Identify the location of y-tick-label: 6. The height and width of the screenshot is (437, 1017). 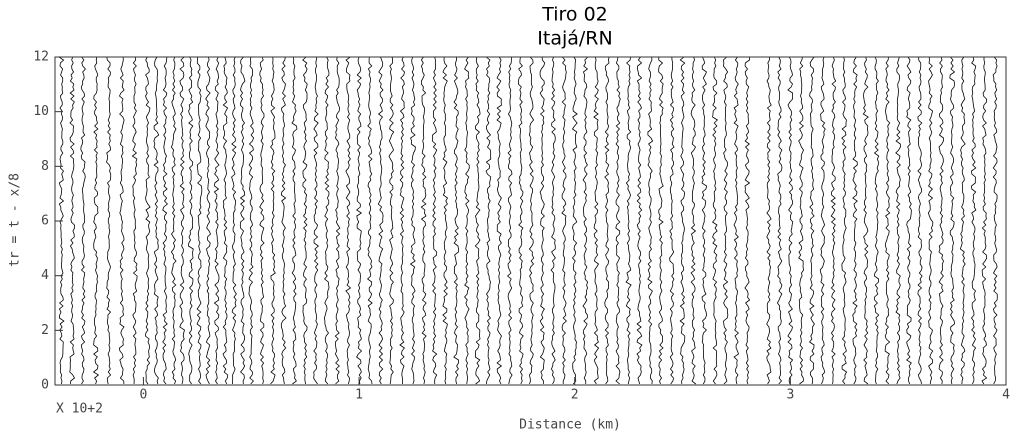
(45, 221).